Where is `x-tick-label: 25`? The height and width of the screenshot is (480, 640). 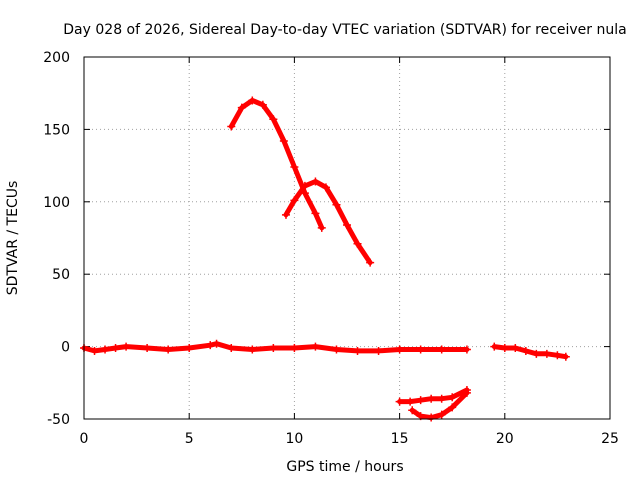
x-tick-label: 25 is located at coordinates (610, 439).